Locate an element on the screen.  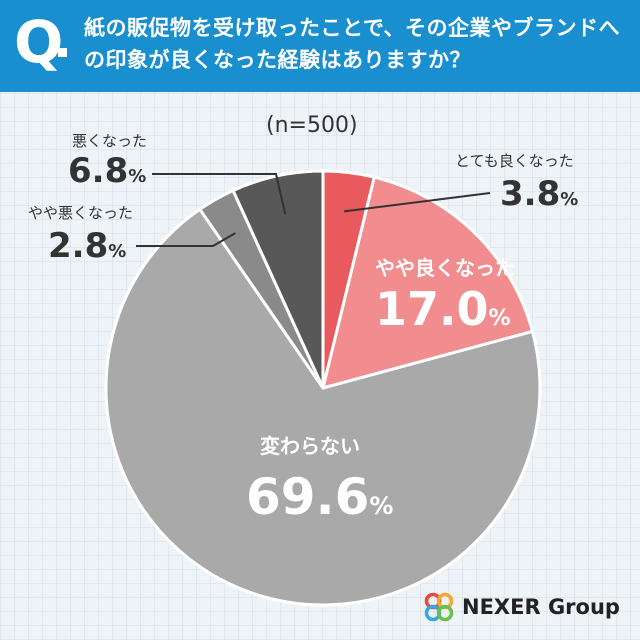
value-no-change-unit: % is located at coordinates (381, 506).